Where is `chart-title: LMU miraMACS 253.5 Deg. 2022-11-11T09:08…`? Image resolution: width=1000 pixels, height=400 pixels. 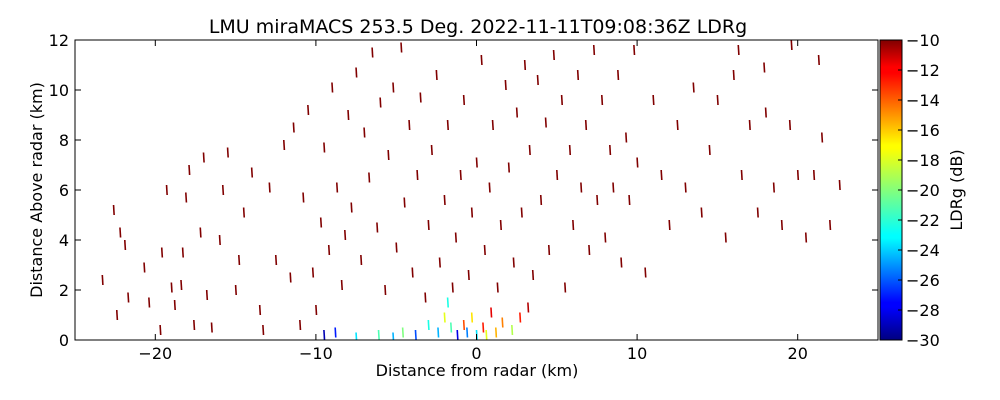 chart-title: LMU miraMACS 253.5 Deg. 2022-11-11T09:08… is located at coordinates (478, 27).